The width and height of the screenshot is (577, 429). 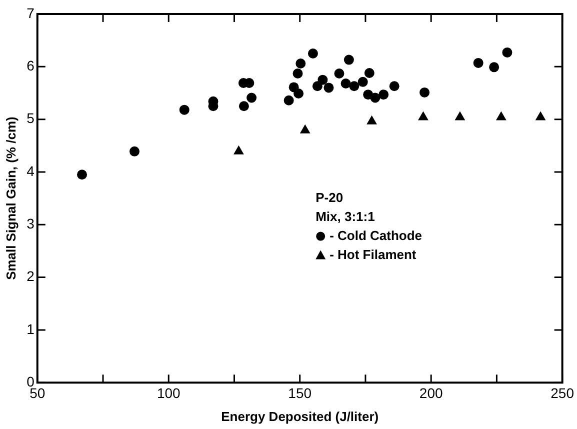 What do you see at coordinates (300, 392) in the screenshot?
I see `x-tick-label: 150` at bounding box center [300, 392].